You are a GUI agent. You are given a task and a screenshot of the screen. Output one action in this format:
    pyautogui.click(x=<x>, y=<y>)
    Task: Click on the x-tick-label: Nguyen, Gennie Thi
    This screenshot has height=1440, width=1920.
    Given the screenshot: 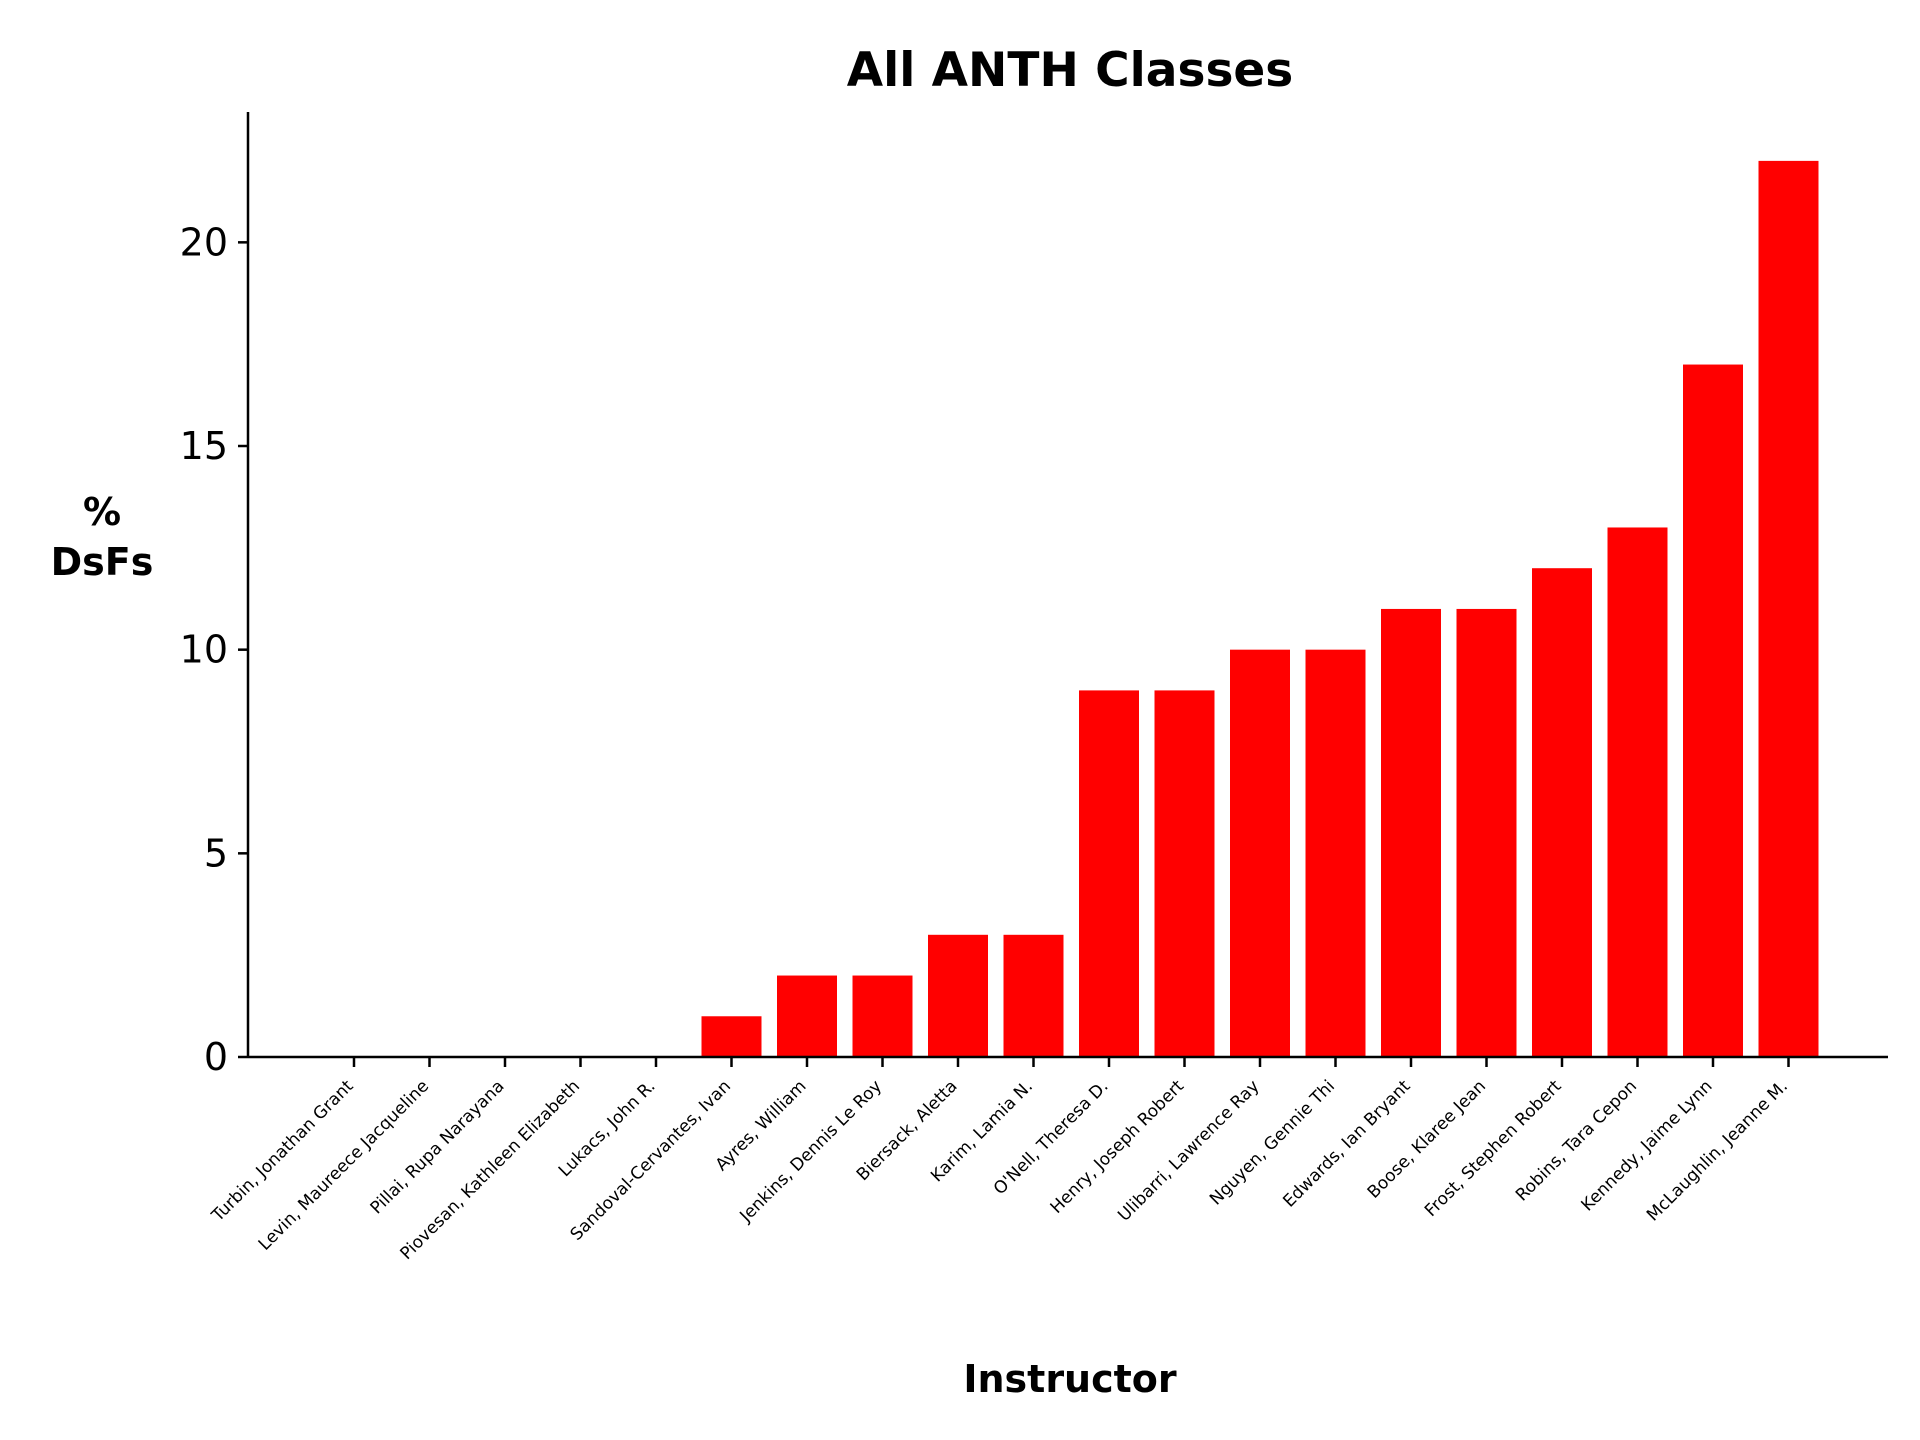 What is the action you would take?
    pyautogui.click(x=1272, y=1142)
    